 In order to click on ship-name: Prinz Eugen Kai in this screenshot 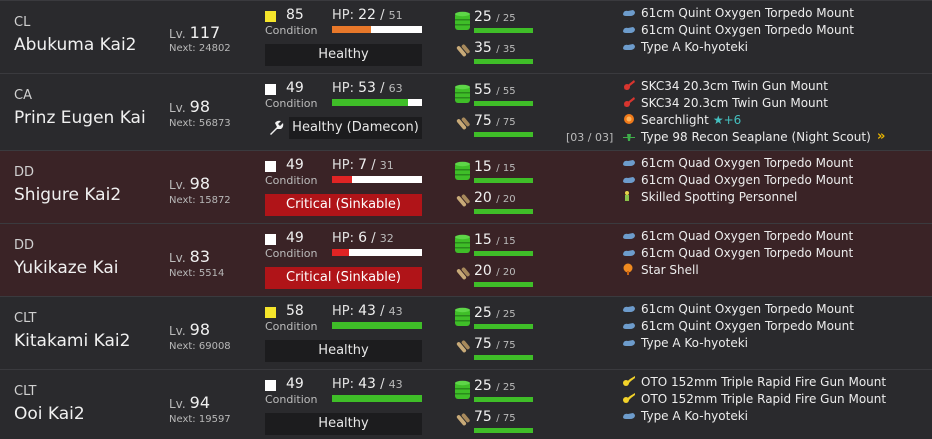, I will do `click(80, 118)`.